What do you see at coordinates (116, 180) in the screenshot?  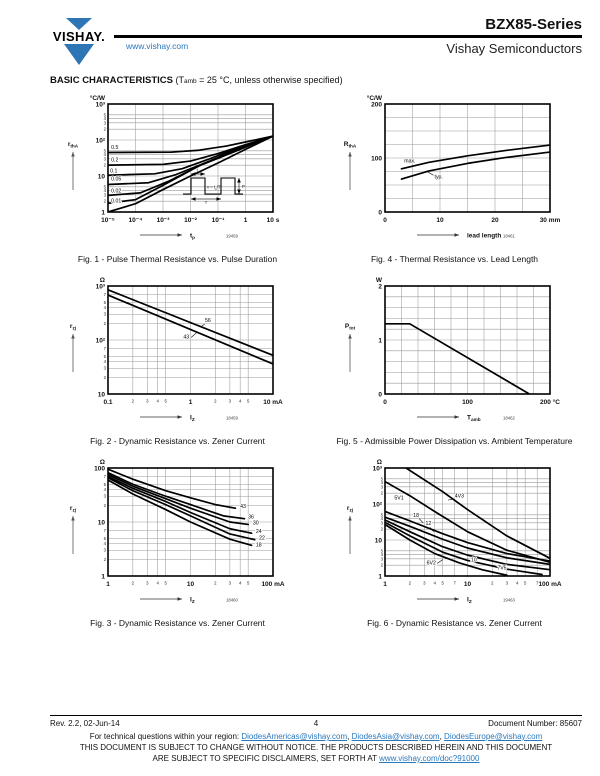 I see `svg-text: 0.05` at bounding box center [116, 180].